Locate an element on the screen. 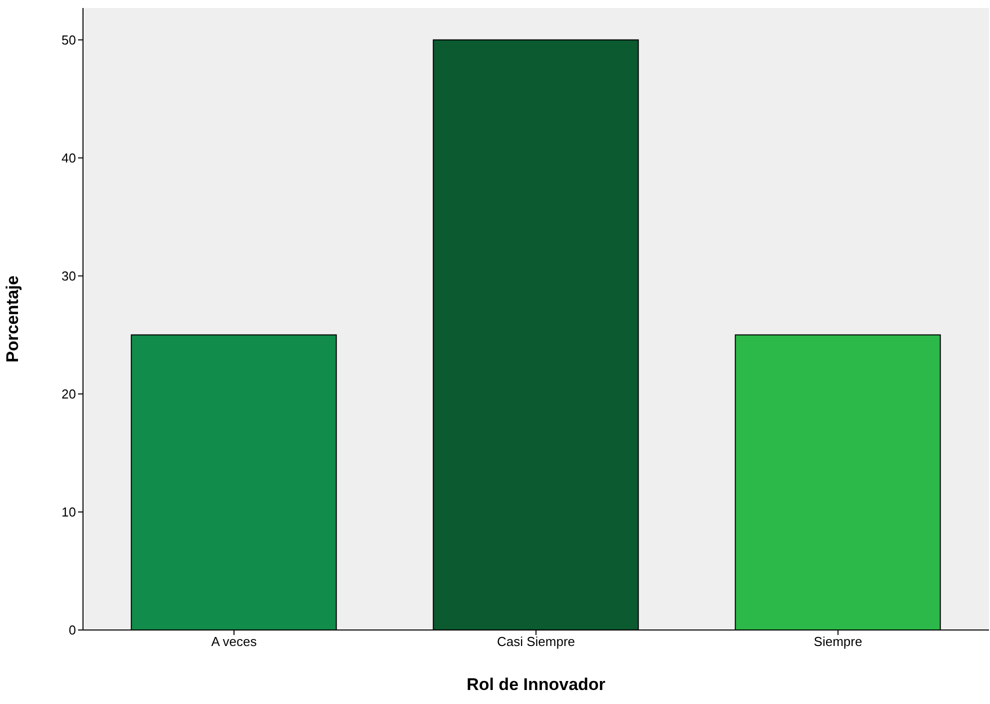 The height and width of the screenshot is (704, 990). x-axis-title: Rol de Innovador is located at coordinates (536, 684).